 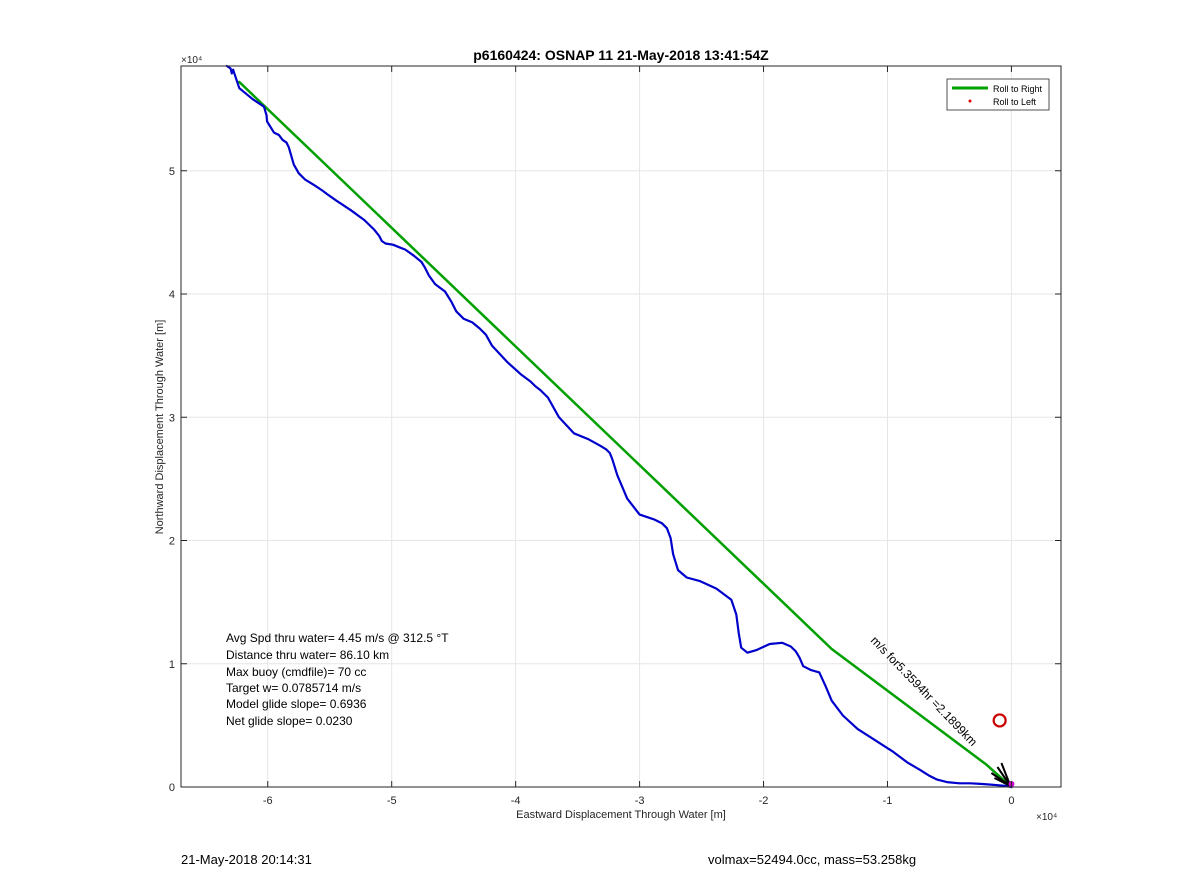 What do you see at coordinates (970, 101) in the screenshot?
I see `legend-swatch-roll-left` at bounding box center [970, 101].